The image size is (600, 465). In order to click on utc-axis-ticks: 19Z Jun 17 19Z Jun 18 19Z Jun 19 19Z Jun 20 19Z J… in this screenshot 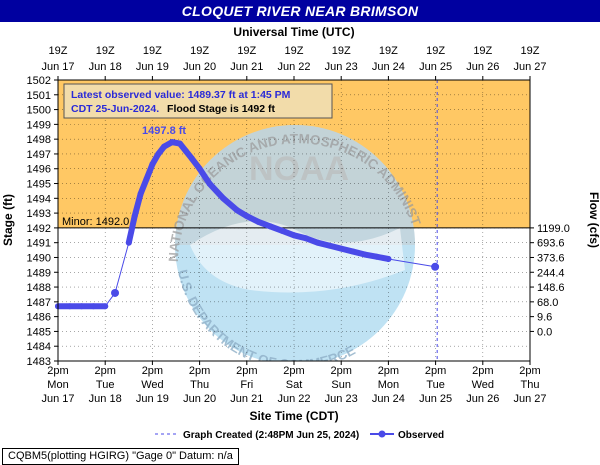, I will do `click(294, 62)`.